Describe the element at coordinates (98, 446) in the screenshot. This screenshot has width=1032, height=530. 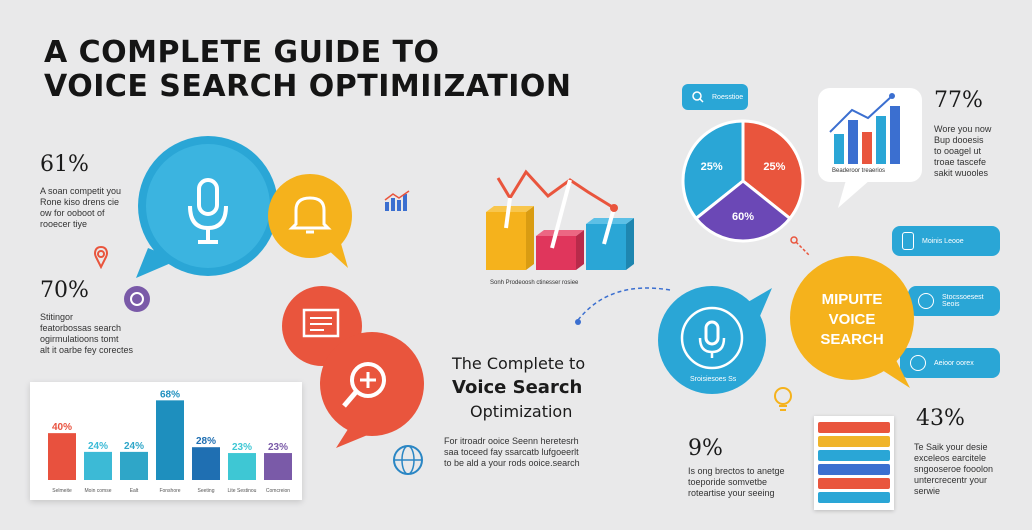
I see `bar-label-1: 24%` at that location.